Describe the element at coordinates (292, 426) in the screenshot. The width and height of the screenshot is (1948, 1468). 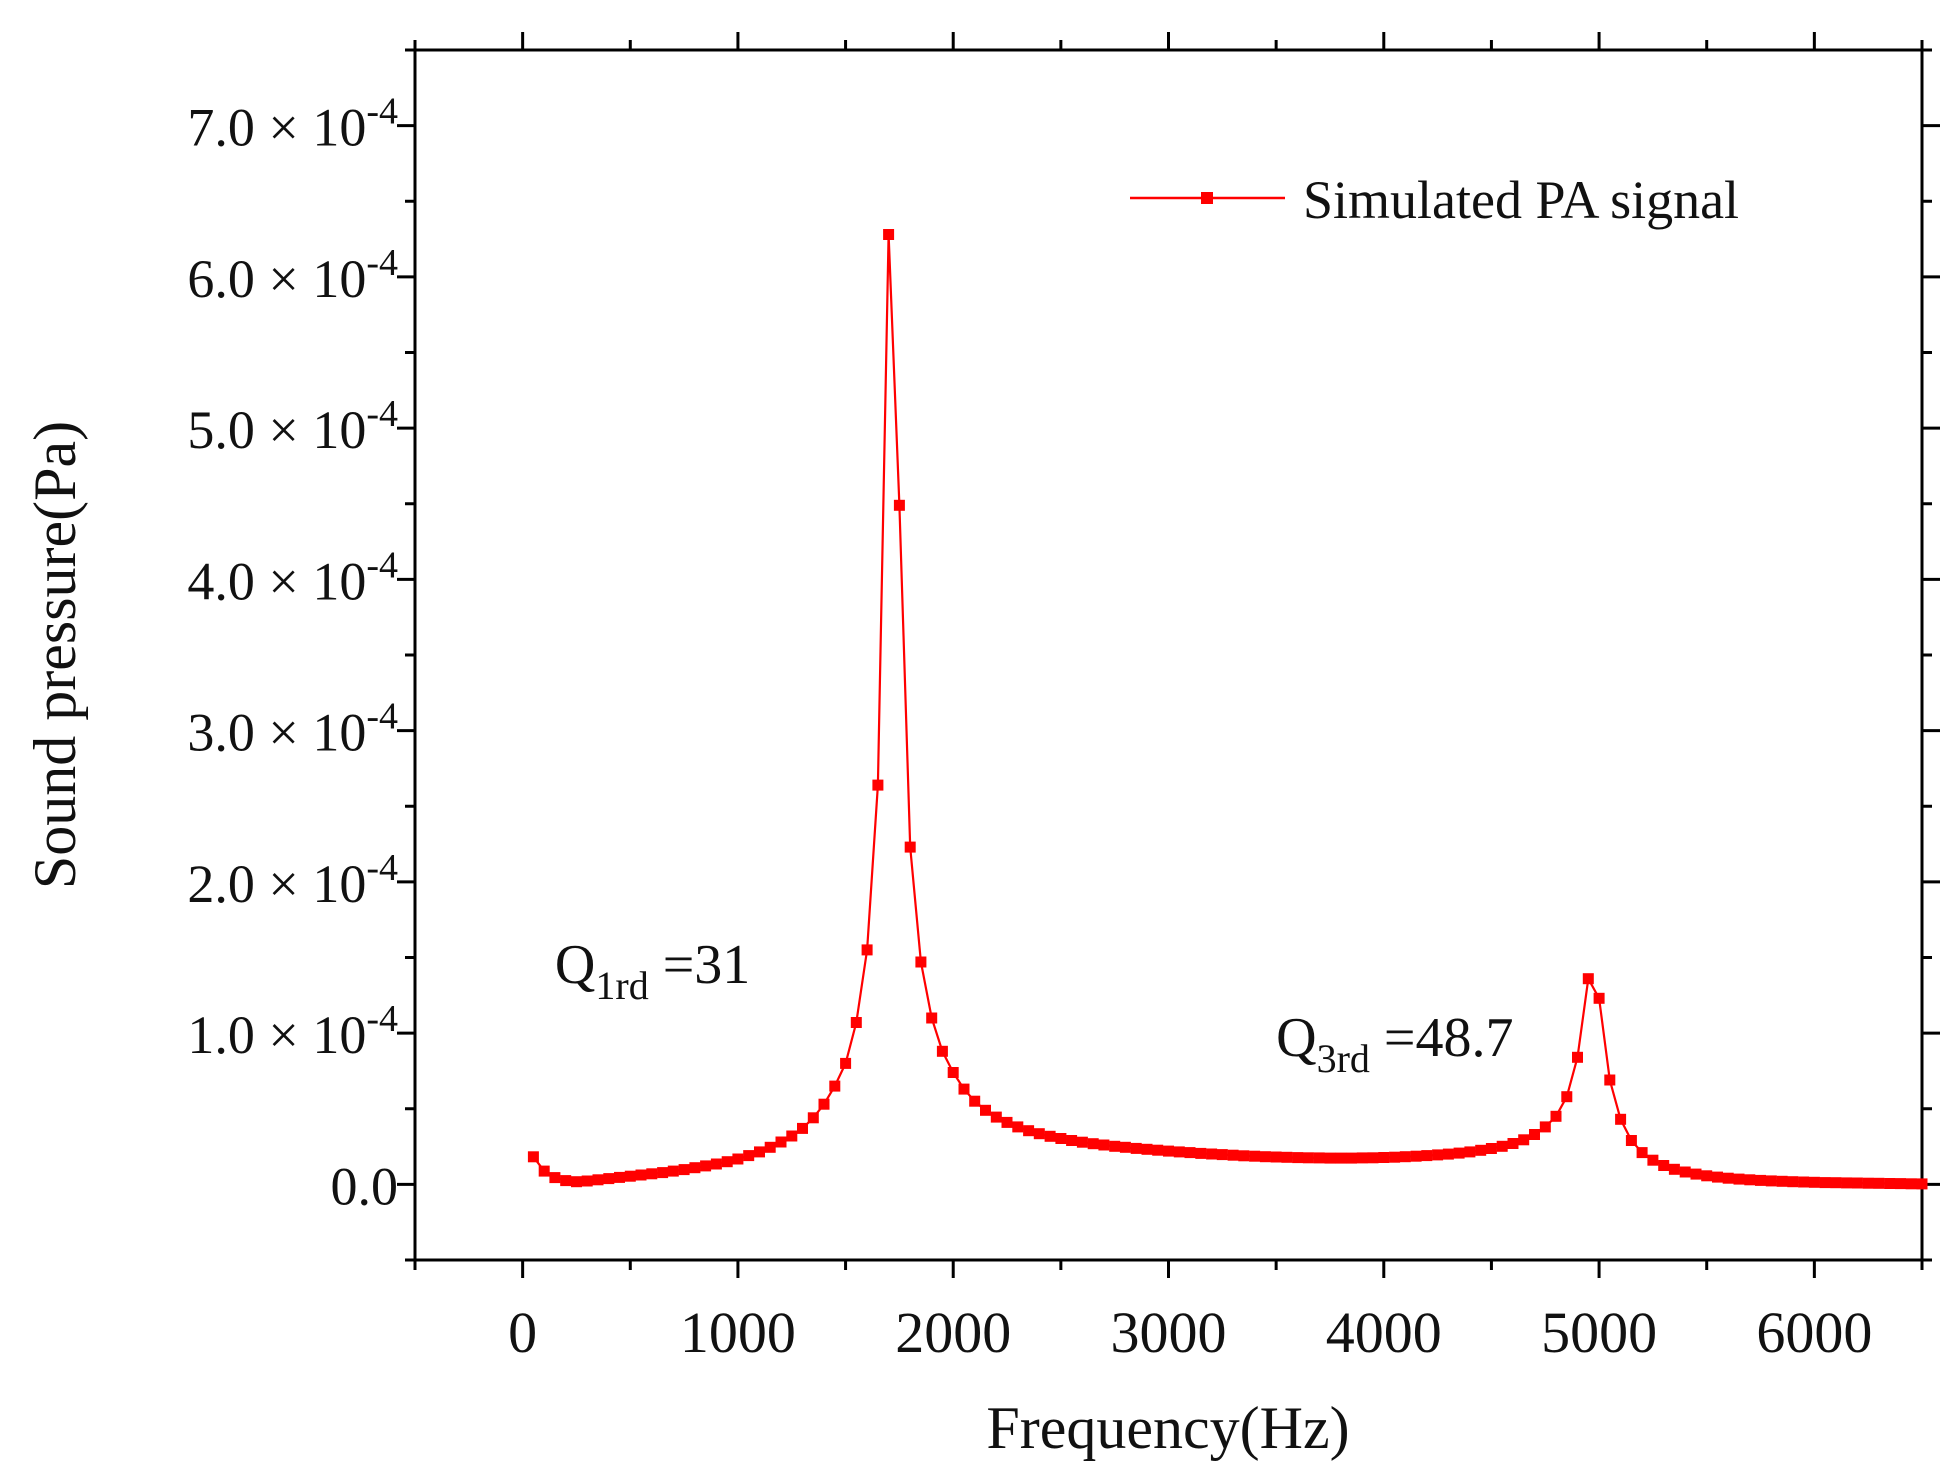
I see `y-tick-label: 5.0 × 10⁻⁴` at that location.